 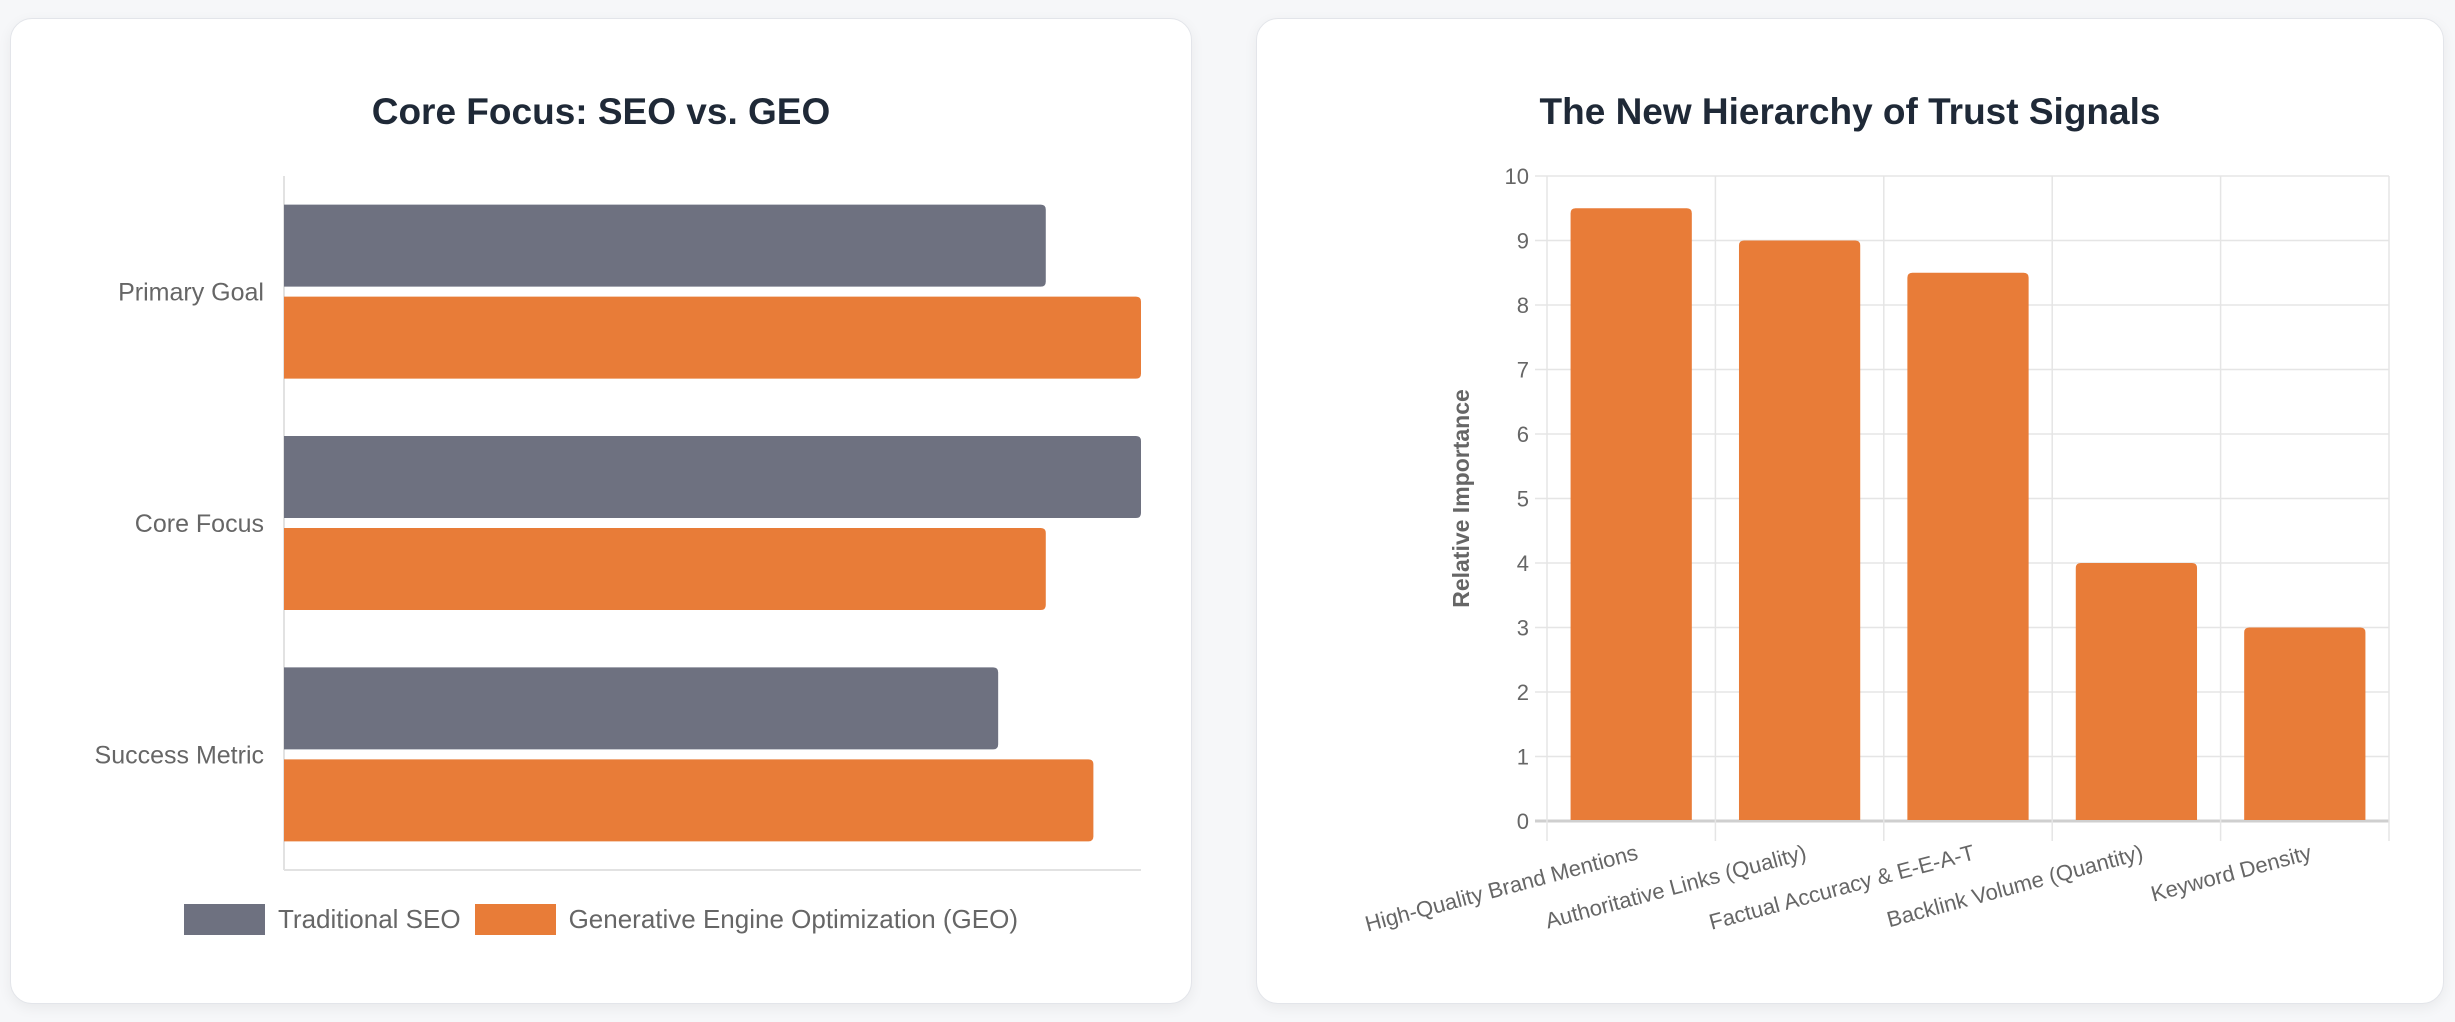 I want to click on legend-label-seo: Traditional SEO, so click(x=369, y=919).